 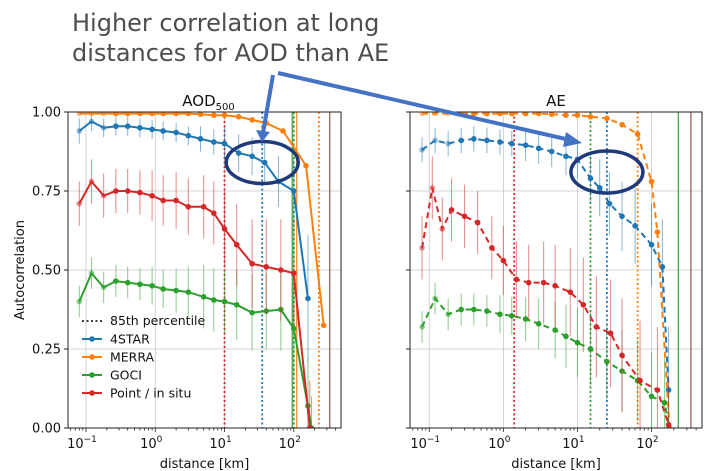 I want to click on annotation-line-1: Higher correlation at long, so click(x=226, y=23).